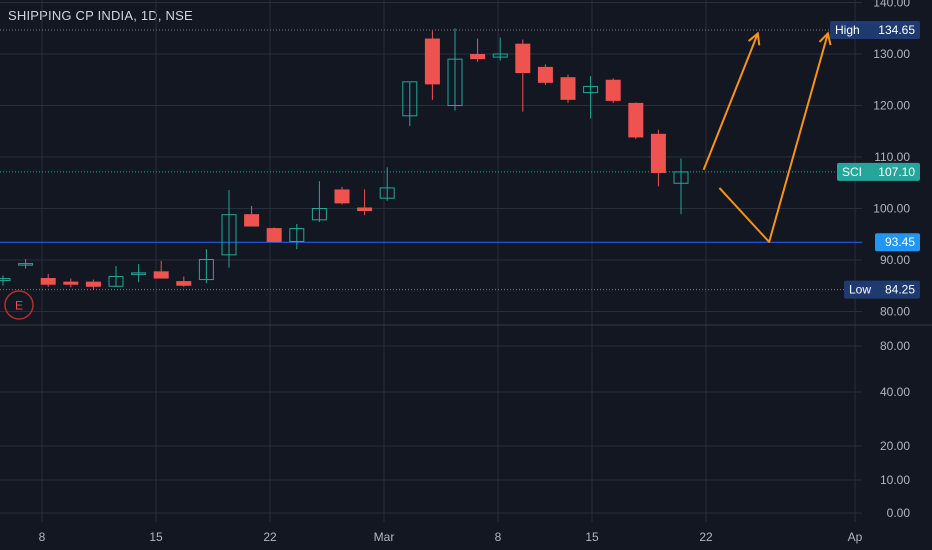 This screenshot has width=932, height=550. Describe the element at coordinates (100, 15) in the screenshot. I see `chart-title: SHIPPING CP INDIA, 1D, NSE` at that location.